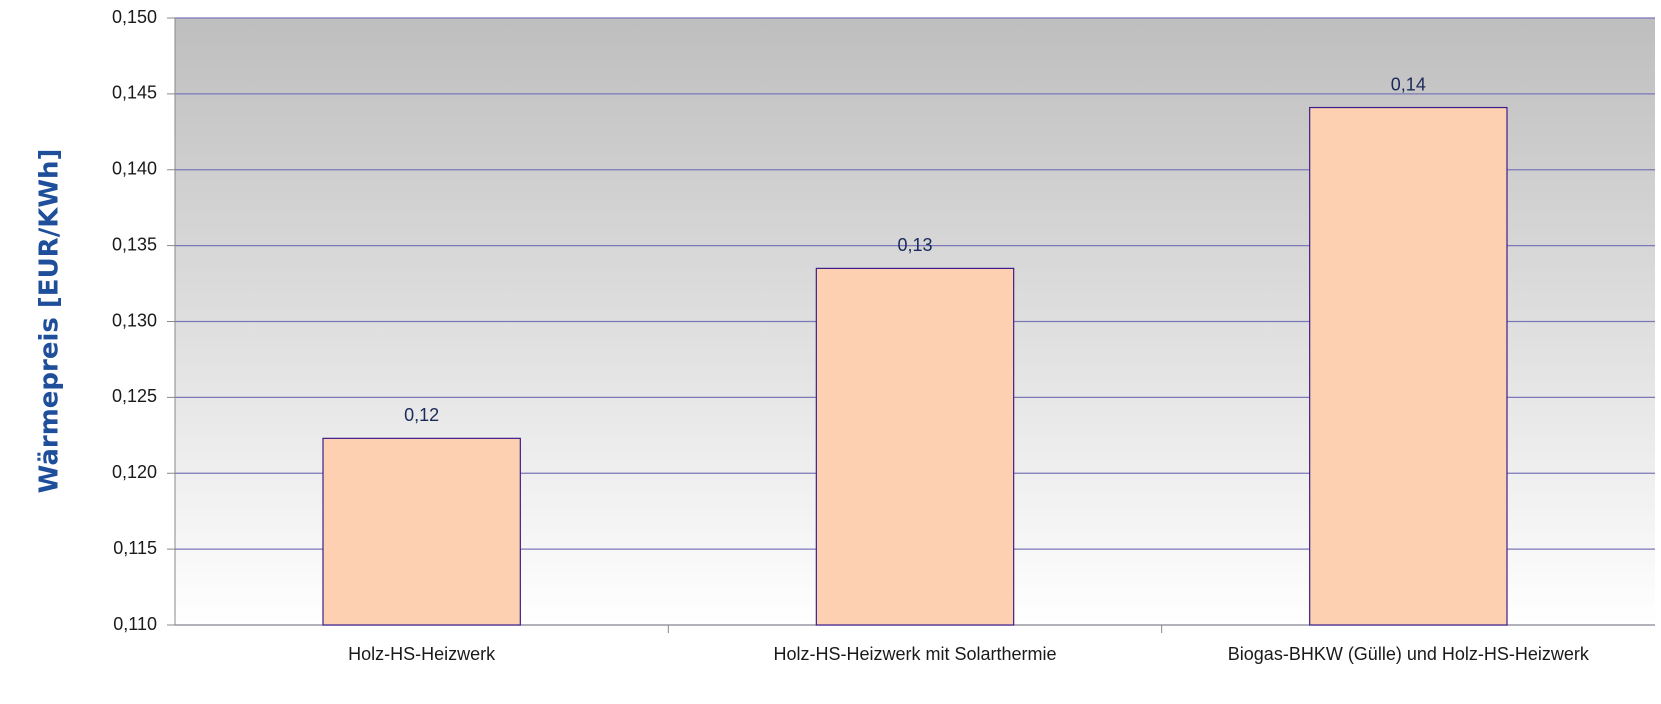 Image resolution: width=1661 pixels, height=704 pixels. I want to click on y-tick-label: 0,115, so click(135, 548).